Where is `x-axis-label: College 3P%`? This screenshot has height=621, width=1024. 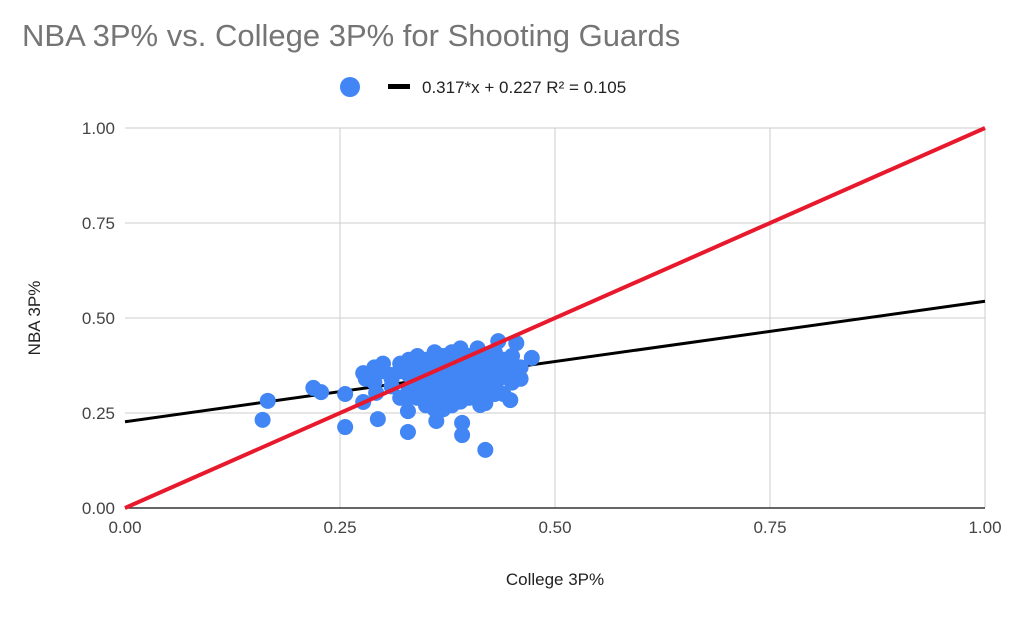
x-axis-label: College 3P% is located at coordinates (555, 579).